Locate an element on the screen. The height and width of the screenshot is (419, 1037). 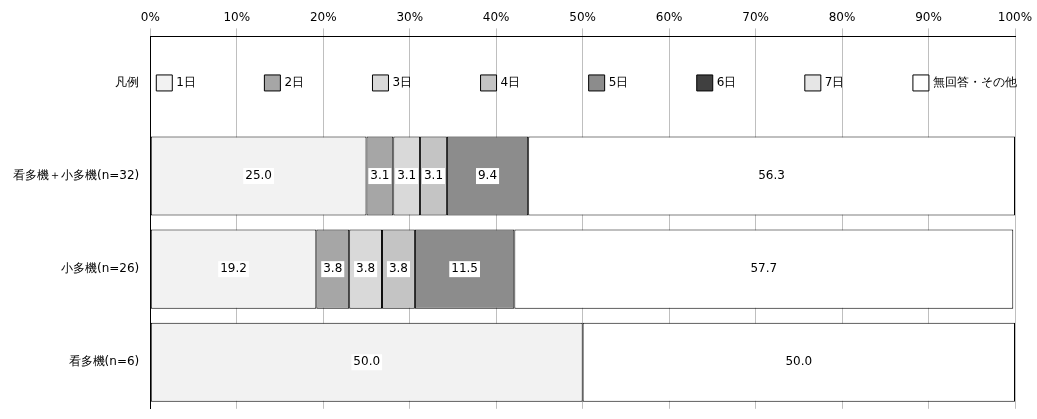
x-tick-label: 100% is located at coordinates (1015, 17).